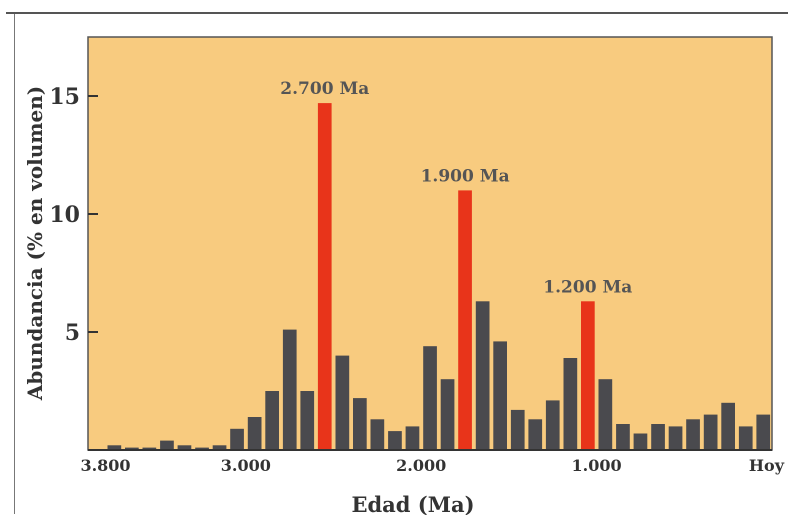  Describe the element at coordinates (64, 215) in the screenshot. I see `y-tick-label: 10` at that location.